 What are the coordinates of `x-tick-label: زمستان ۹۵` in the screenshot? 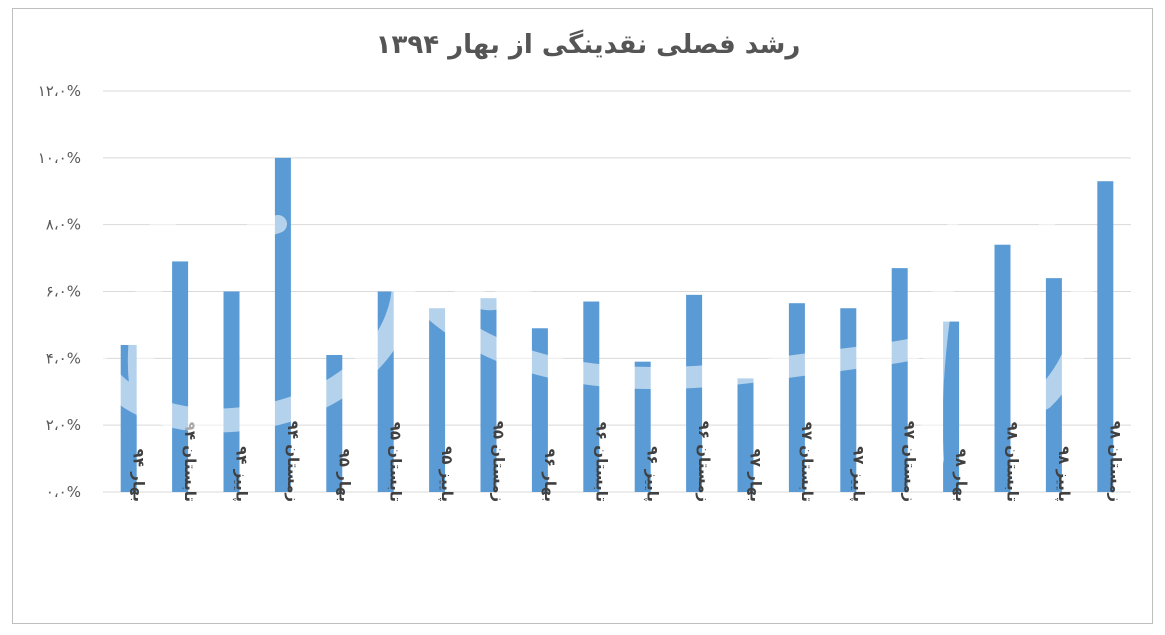 It's located at (499, 461).